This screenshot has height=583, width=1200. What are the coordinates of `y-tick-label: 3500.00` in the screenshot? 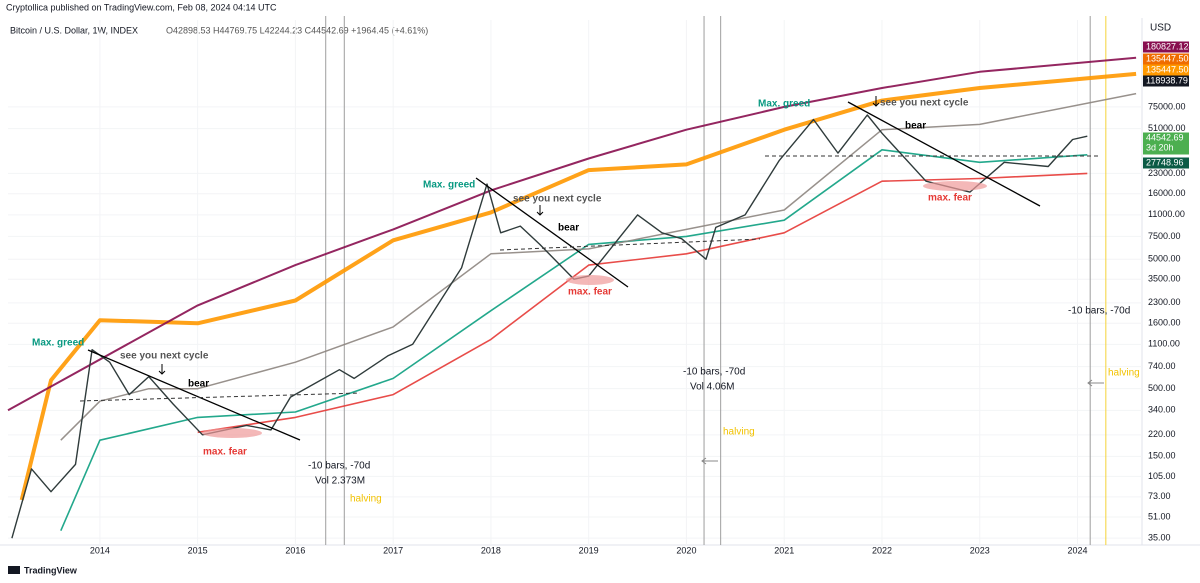 It's located at (1164, 279).